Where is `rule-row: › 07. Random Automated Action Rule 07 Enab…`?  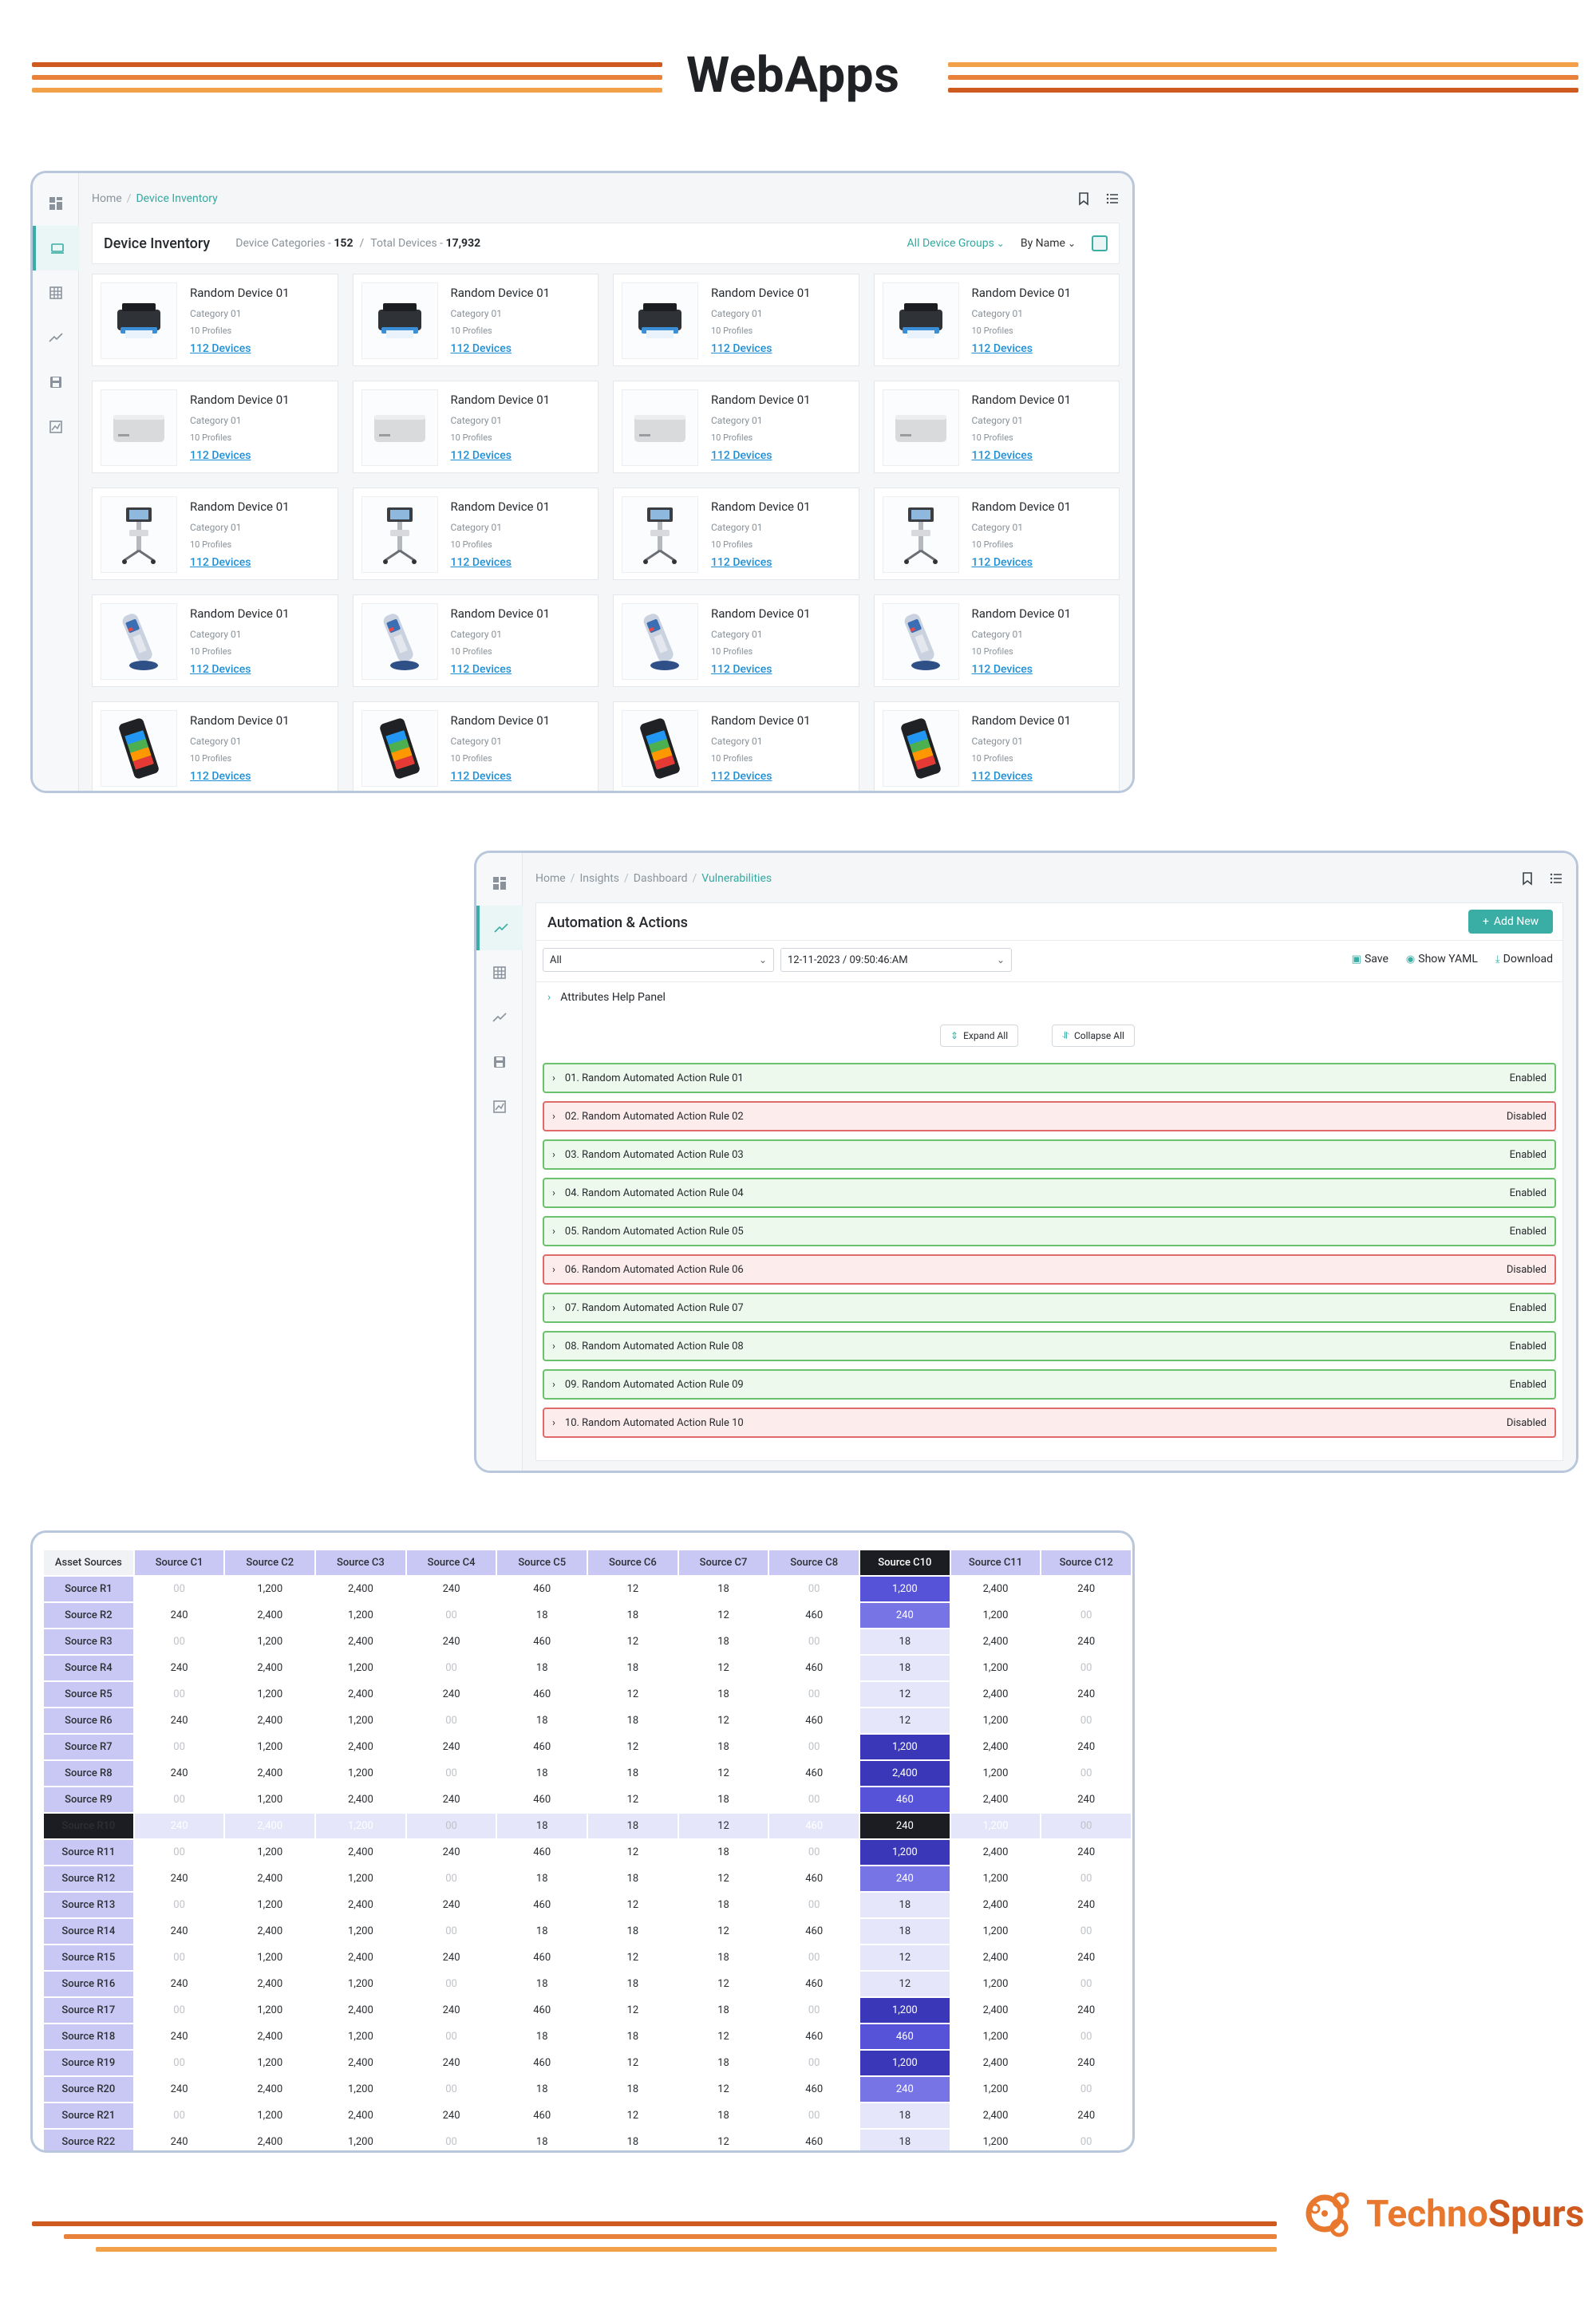
rule-row: › 07. Random Automated Action Rule 07 Enab… is located at coordinates (1049, 1308).